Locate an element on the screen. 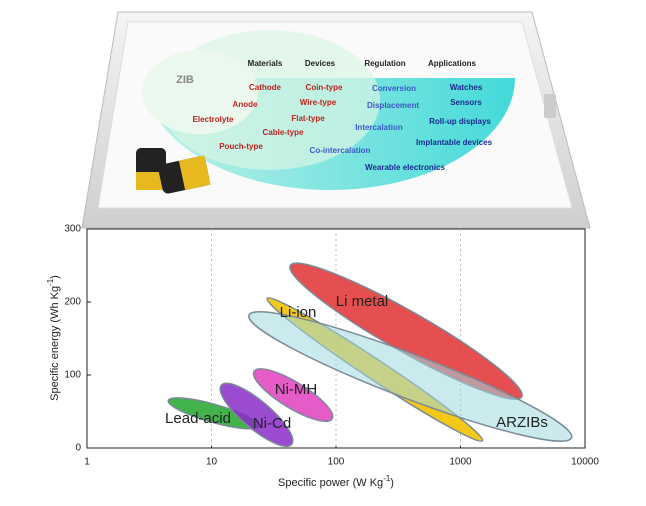 This screenshot has width=646, height=506. device: Coin-type is located at coordinates (324, 87).